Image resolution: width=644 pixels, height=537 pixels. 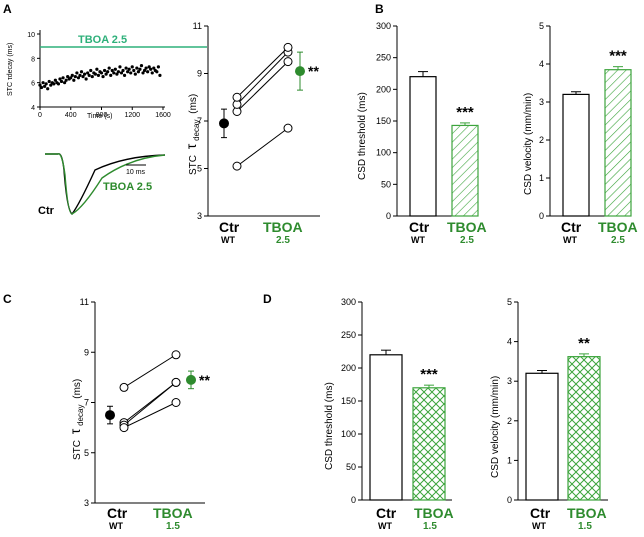 I want to click on y-axis-title: CSD threshold (ms), so click(x=329, y=426).